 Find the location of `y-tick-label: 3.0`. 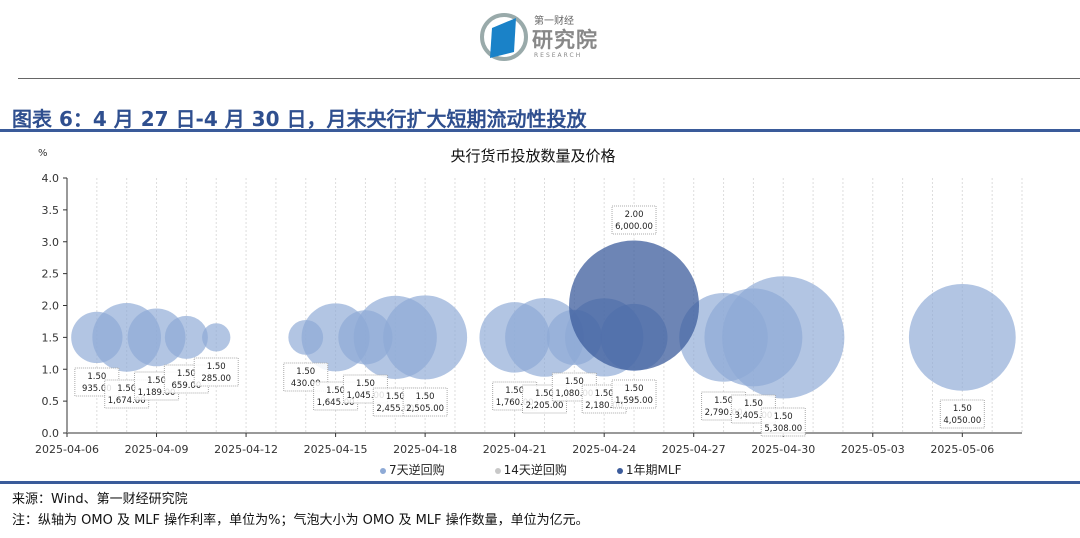

y-tick-label: 3.0 is located at coordinates (51, 242).